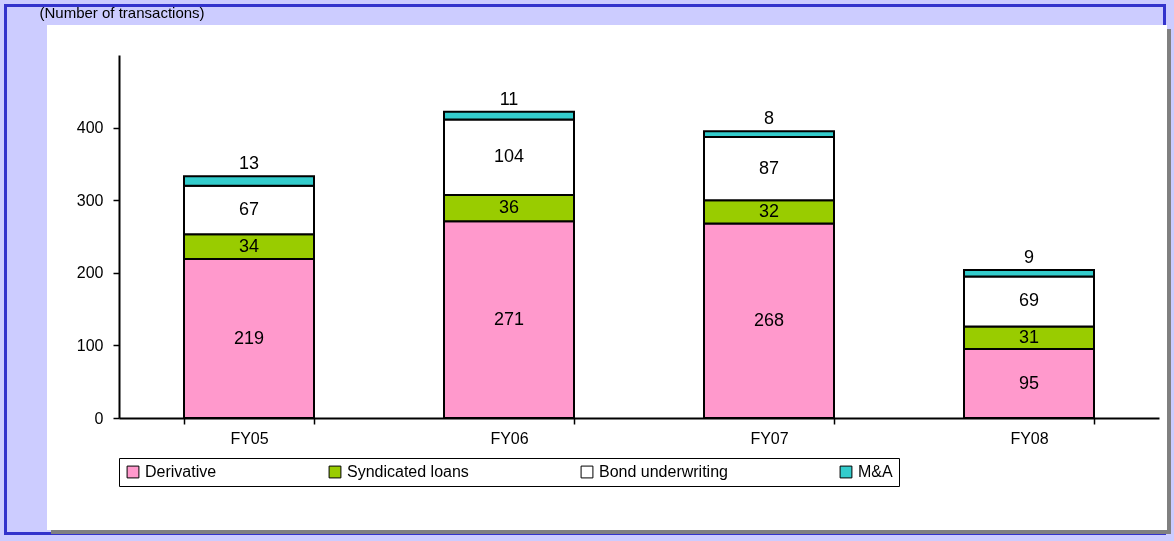 The width and height of the screenshot is (1174, 541). What do you see at coordinates (90, 128) in the screenshot?
I see `y-tick-label: 400` at bounding box center [90, 128].